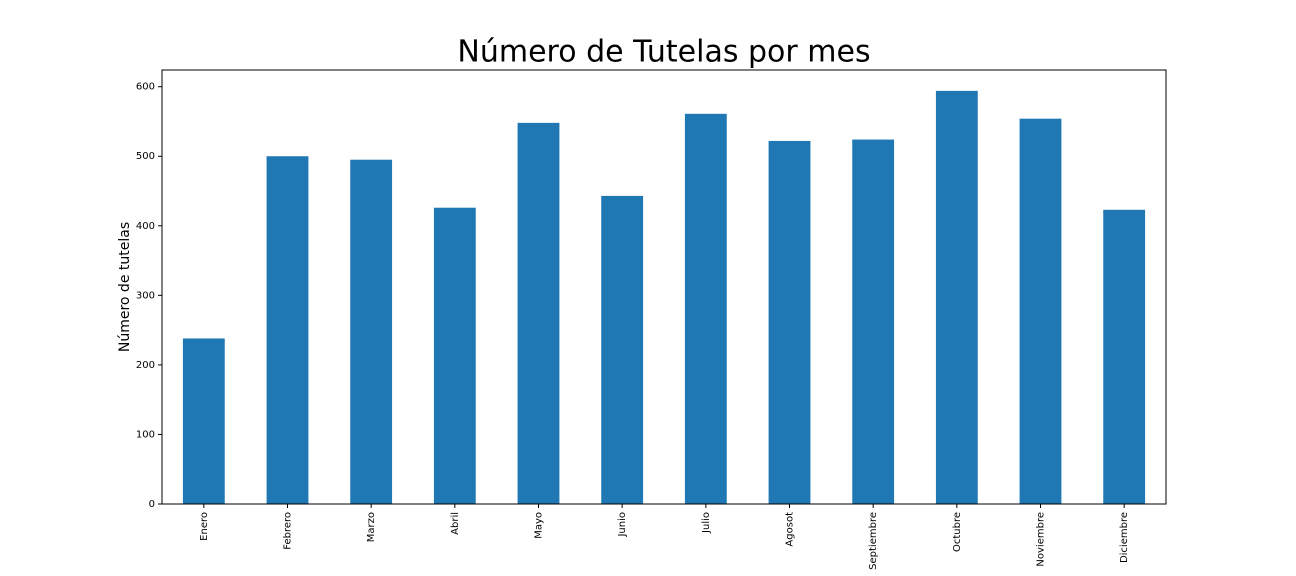 This screenshot has width=1296, height=576. What do you see at coordinates (957, 532) in the screenshot?
I see `x-tick-label: Octubre` at bounding box center [957, 532].